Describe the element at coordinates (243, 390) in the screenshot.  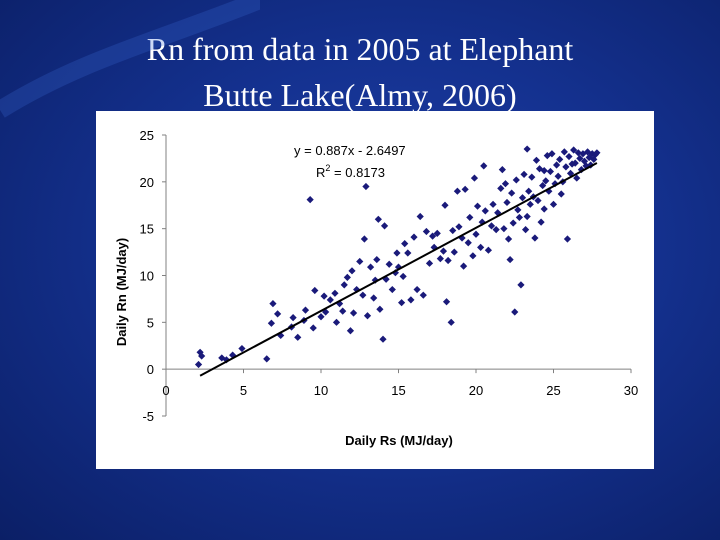
I see `x-tick-label: 5` at that location.